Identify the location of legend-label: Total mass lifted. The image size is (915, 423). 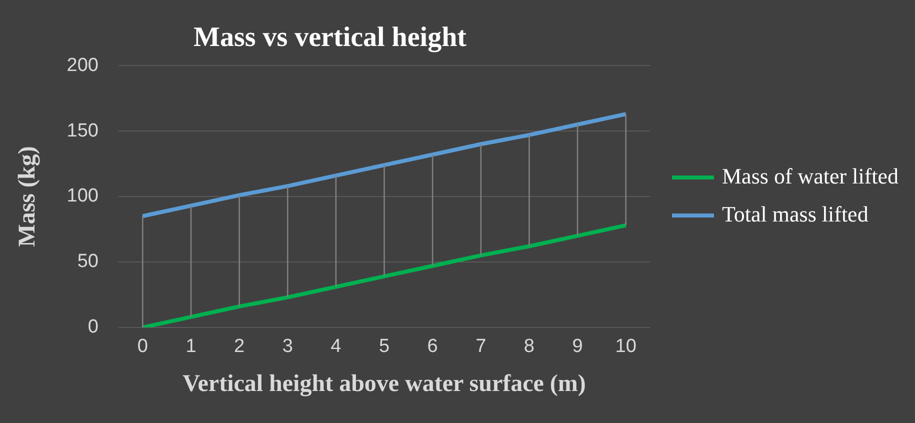
(795, 213).